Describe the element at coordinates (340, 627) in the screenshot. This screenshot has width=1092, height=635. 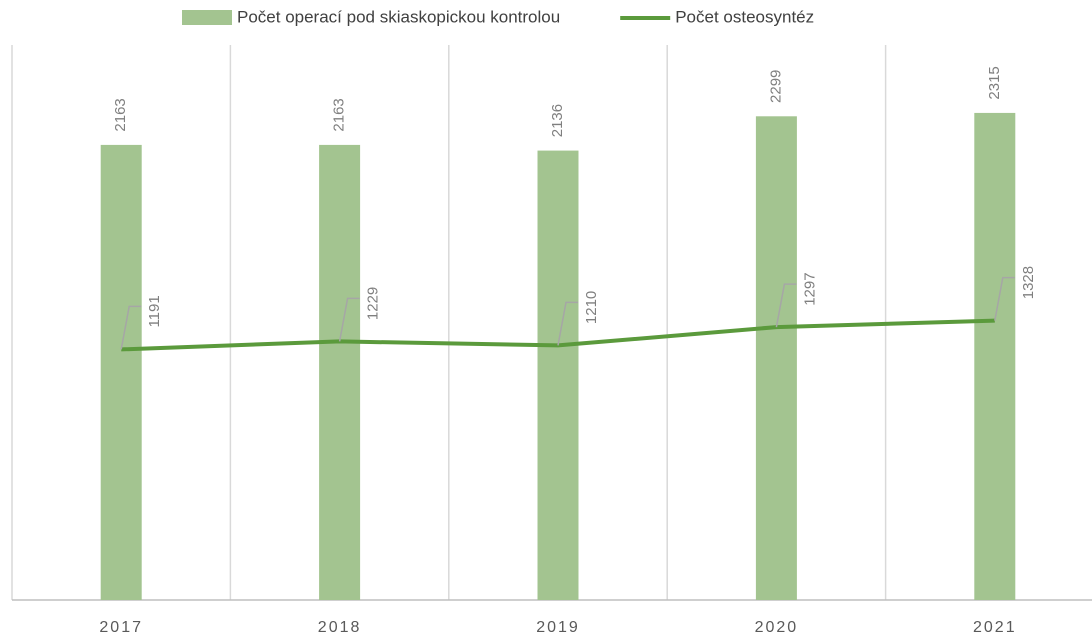
I see `x-tick-label: 2018` at that location.